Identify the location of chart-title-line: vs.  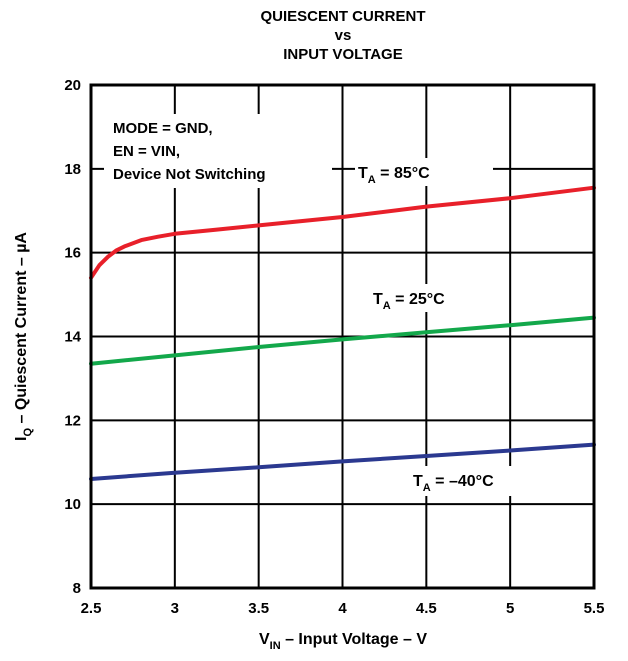
(343, 35).